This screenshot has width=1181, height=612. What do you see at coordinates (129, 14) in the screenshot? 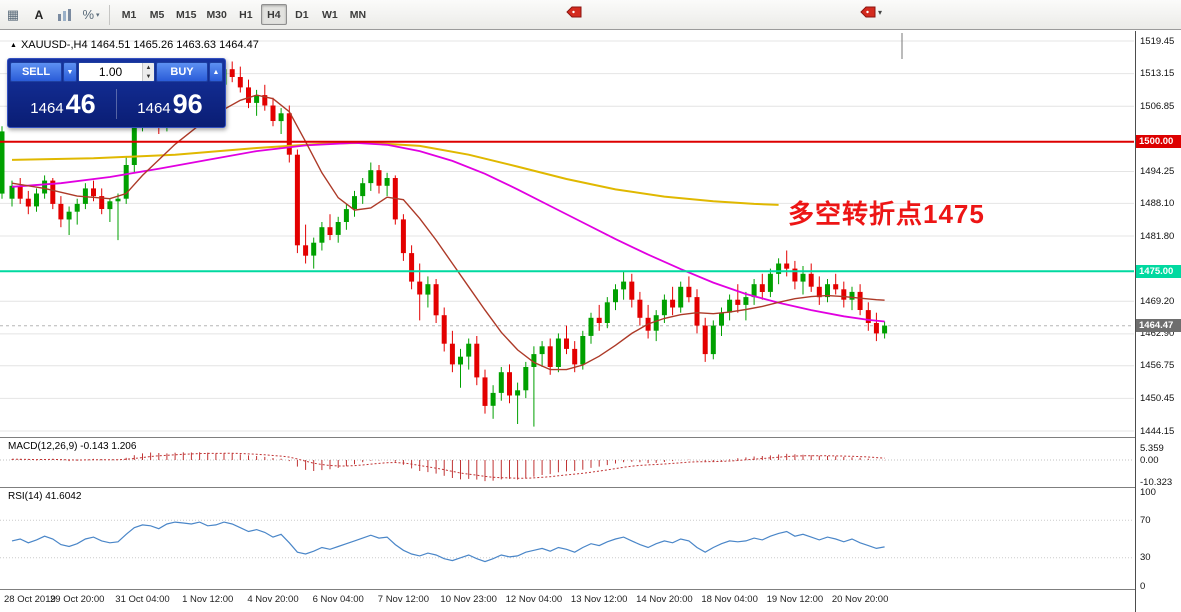
I see `timeframe-button-m1: M1` at bounding box center [129, 14].